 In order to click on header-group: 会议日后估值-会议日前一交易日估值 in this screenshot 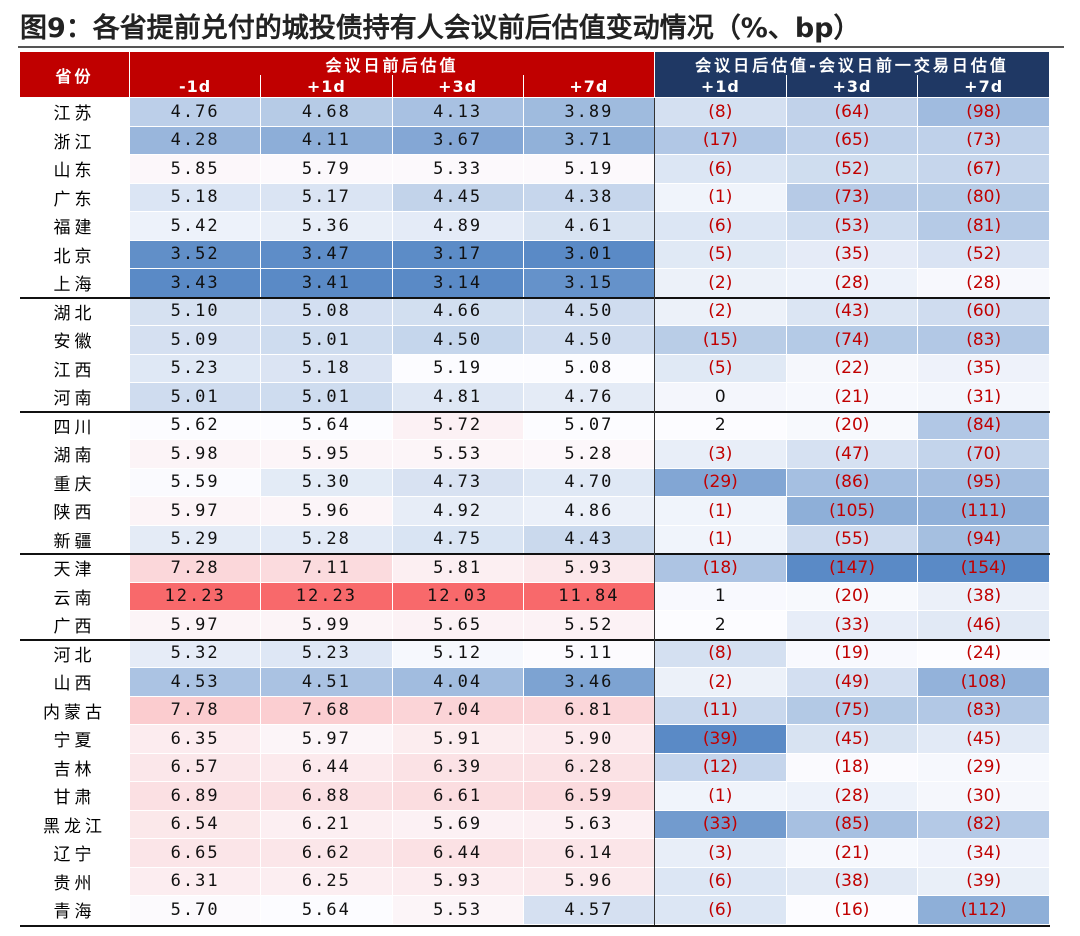, I will do `click(852, 63)`.